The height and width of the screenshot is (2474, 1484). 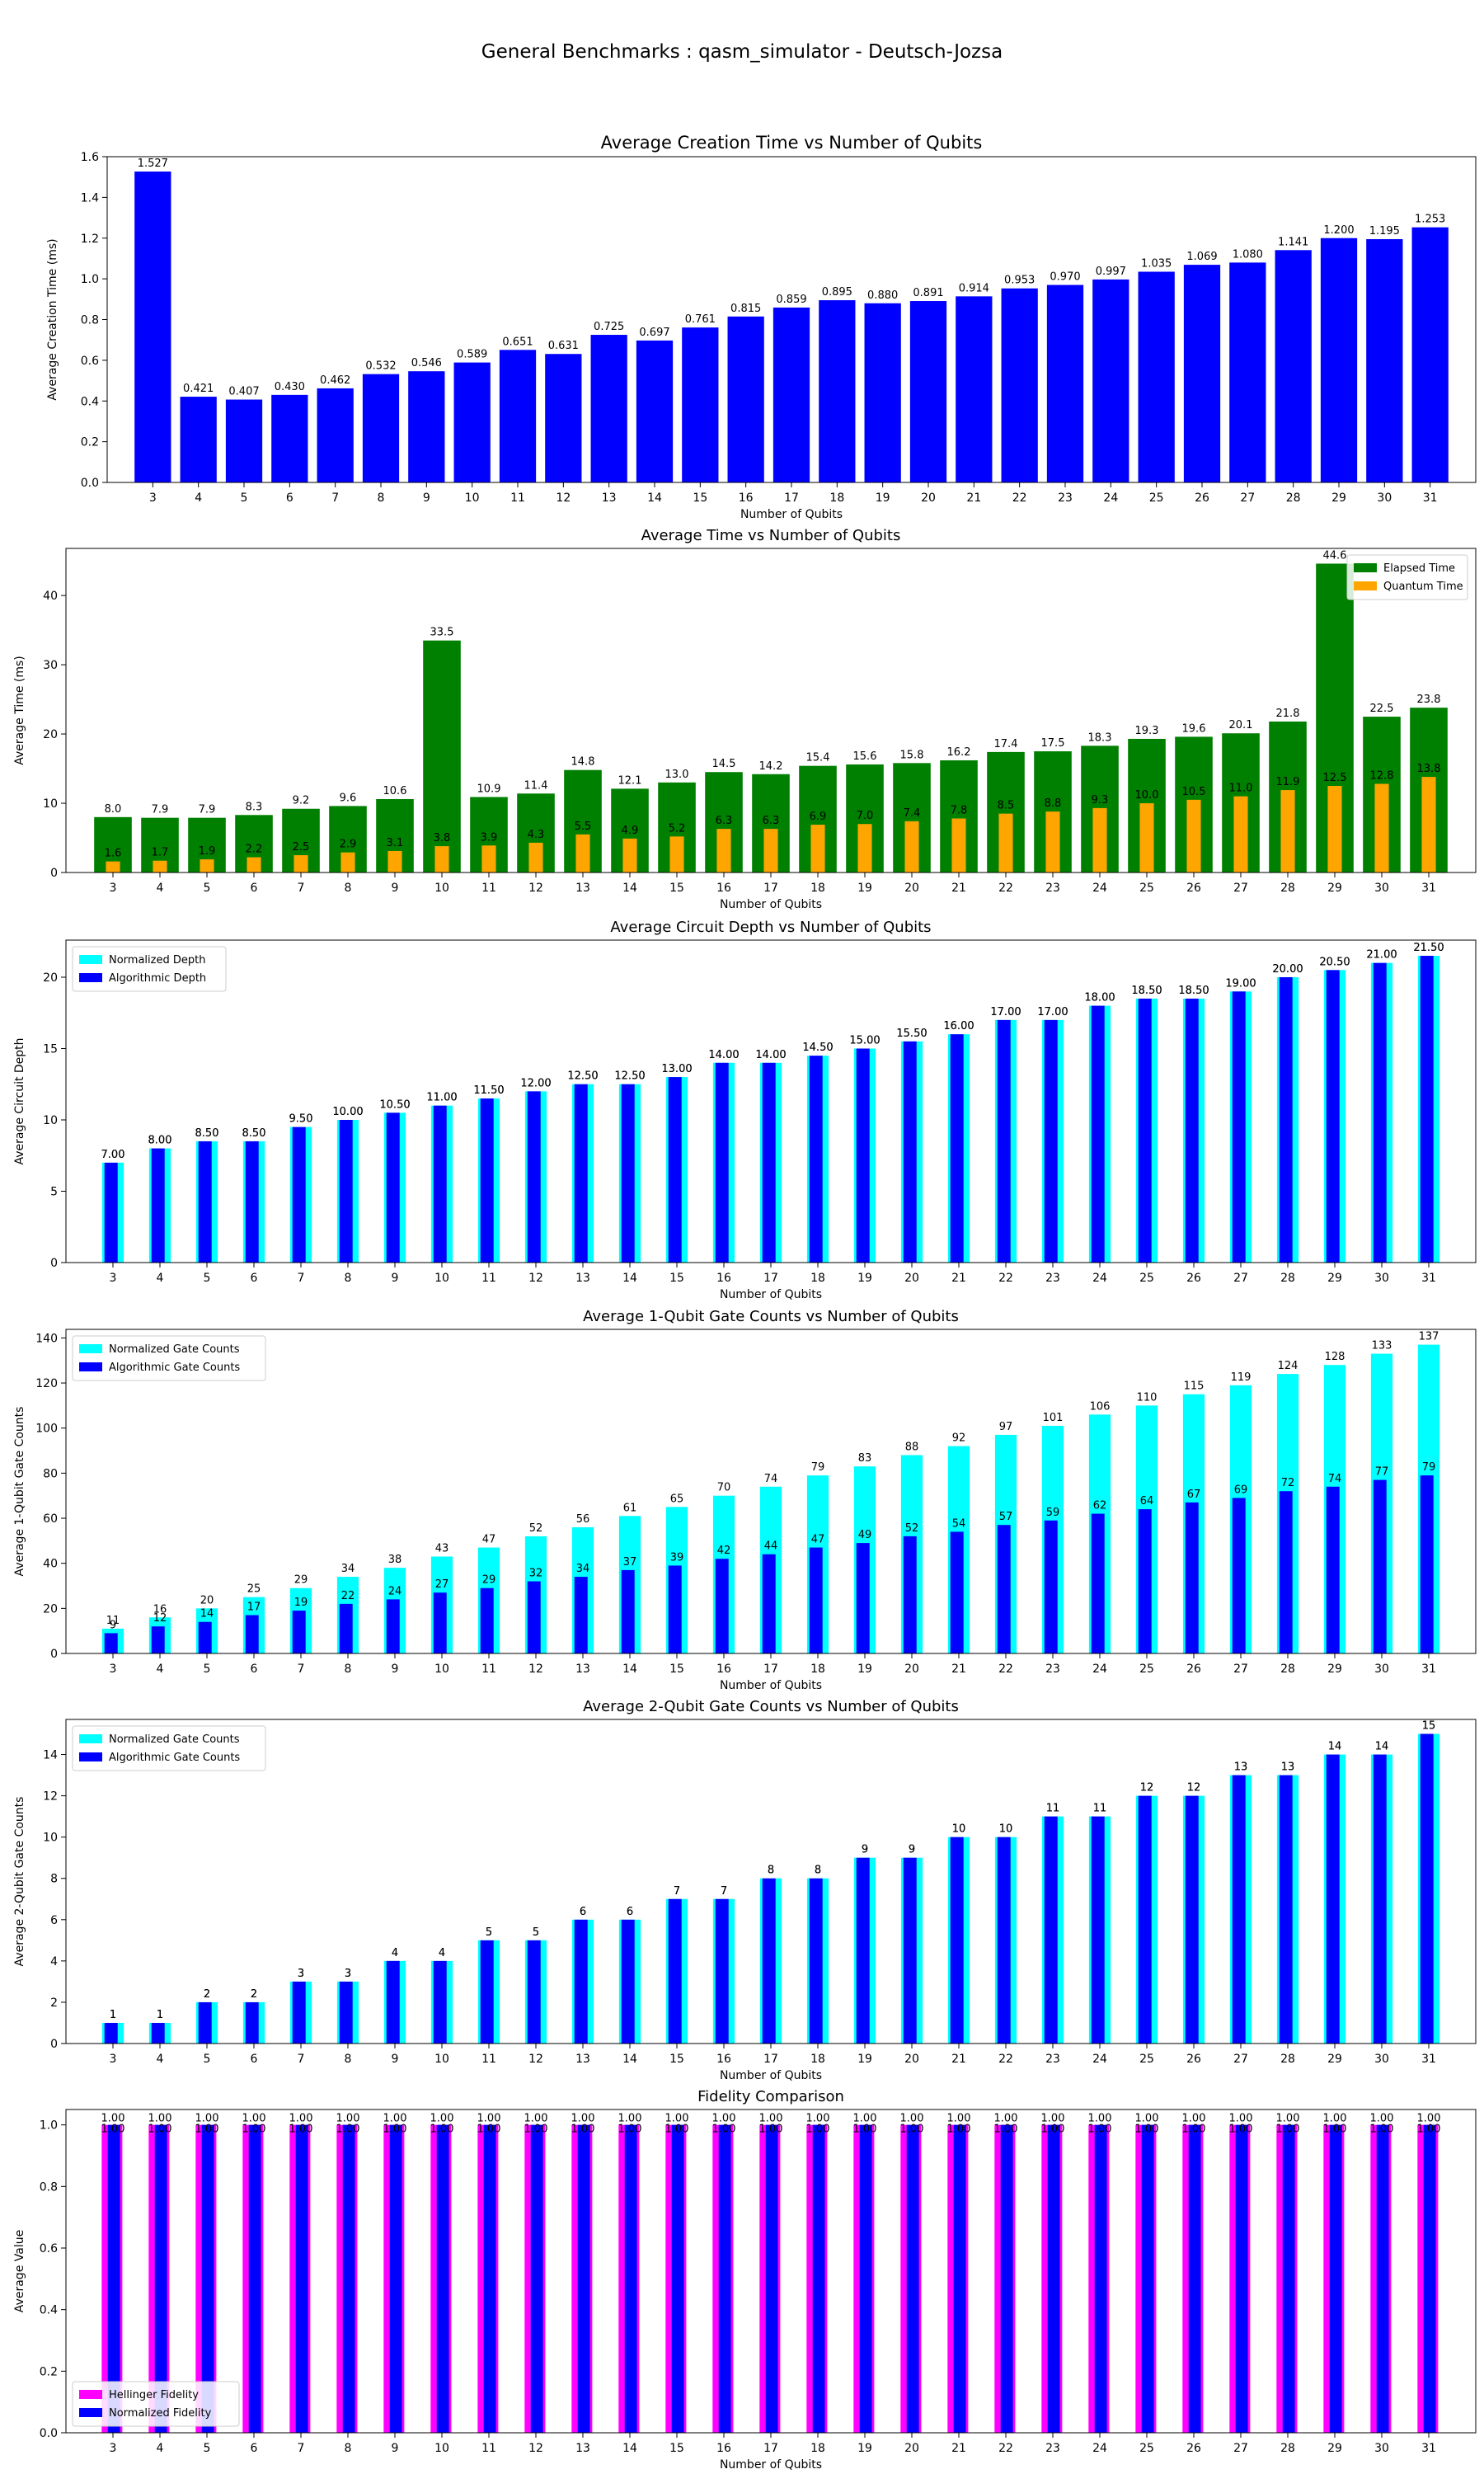 I want to click on x-tick-label: 23, so click(x=1065, y=498).